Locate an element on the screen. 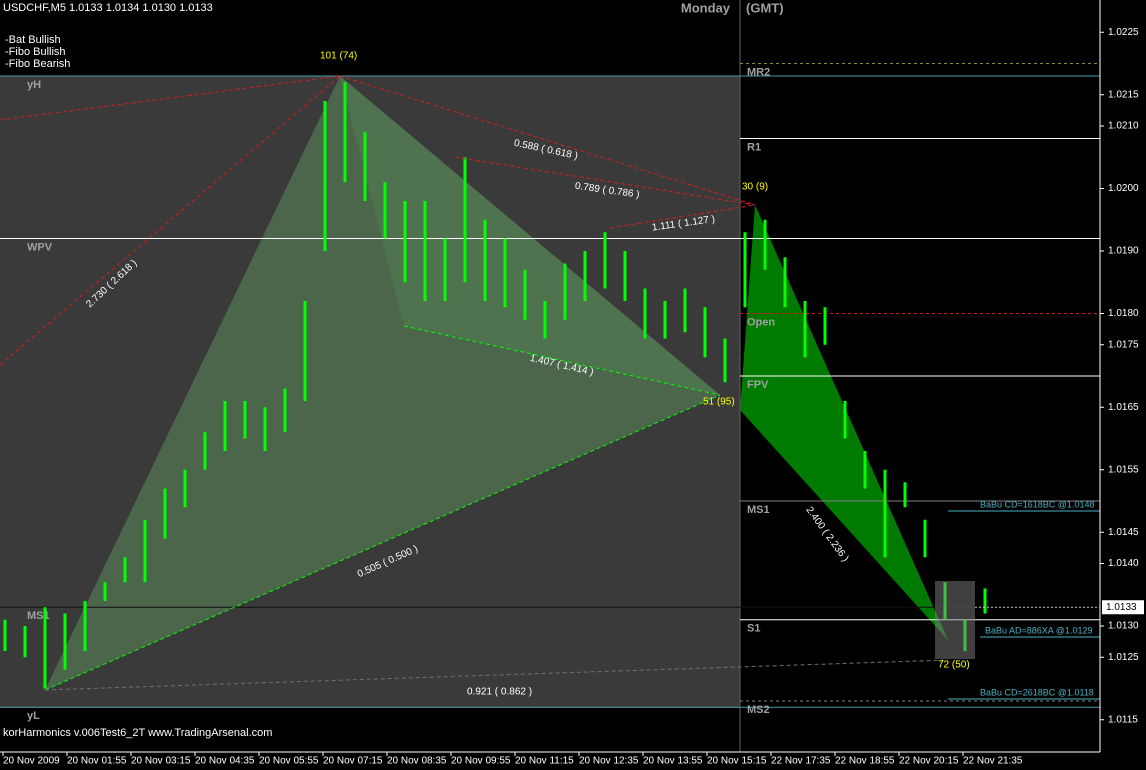  y-tick-label: 1.0145 is located at coordinates (1123, 532).